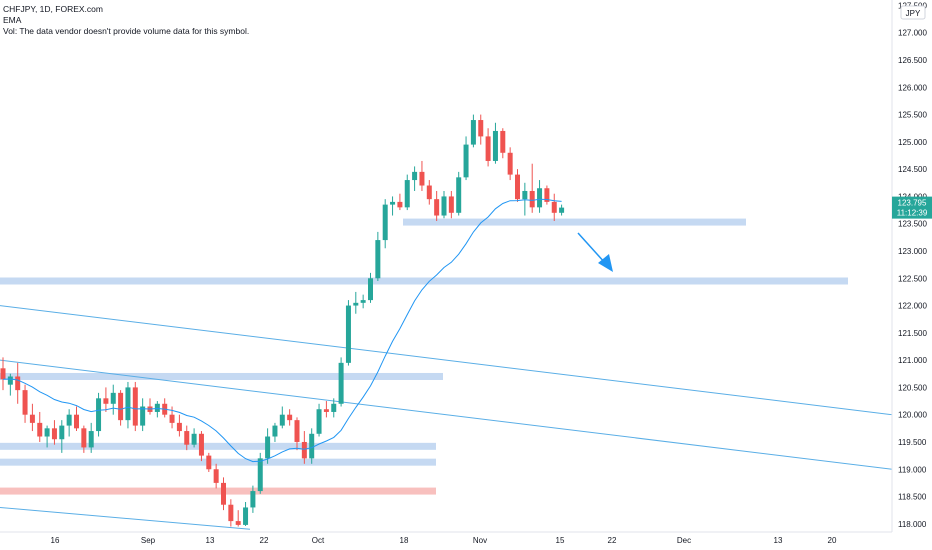  What do you see at coordinates (912, 278) in the screenshot?
I see `price-tick-10: 122.500` at bounding box center [912, 278].